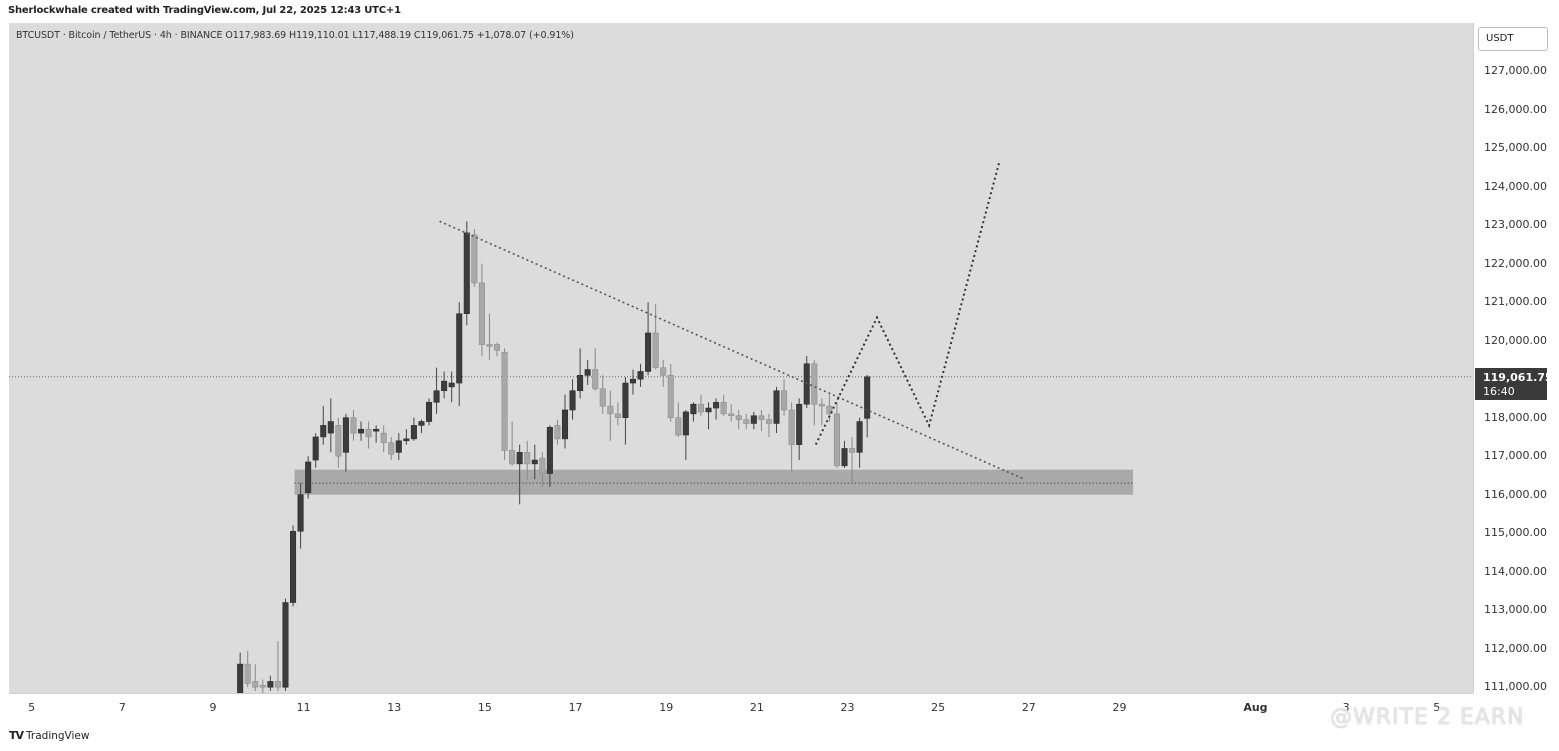 The height and width of the screenshot is (751, 1559). I want to click on tradingview-brand: TradingView, so click(58, 736).